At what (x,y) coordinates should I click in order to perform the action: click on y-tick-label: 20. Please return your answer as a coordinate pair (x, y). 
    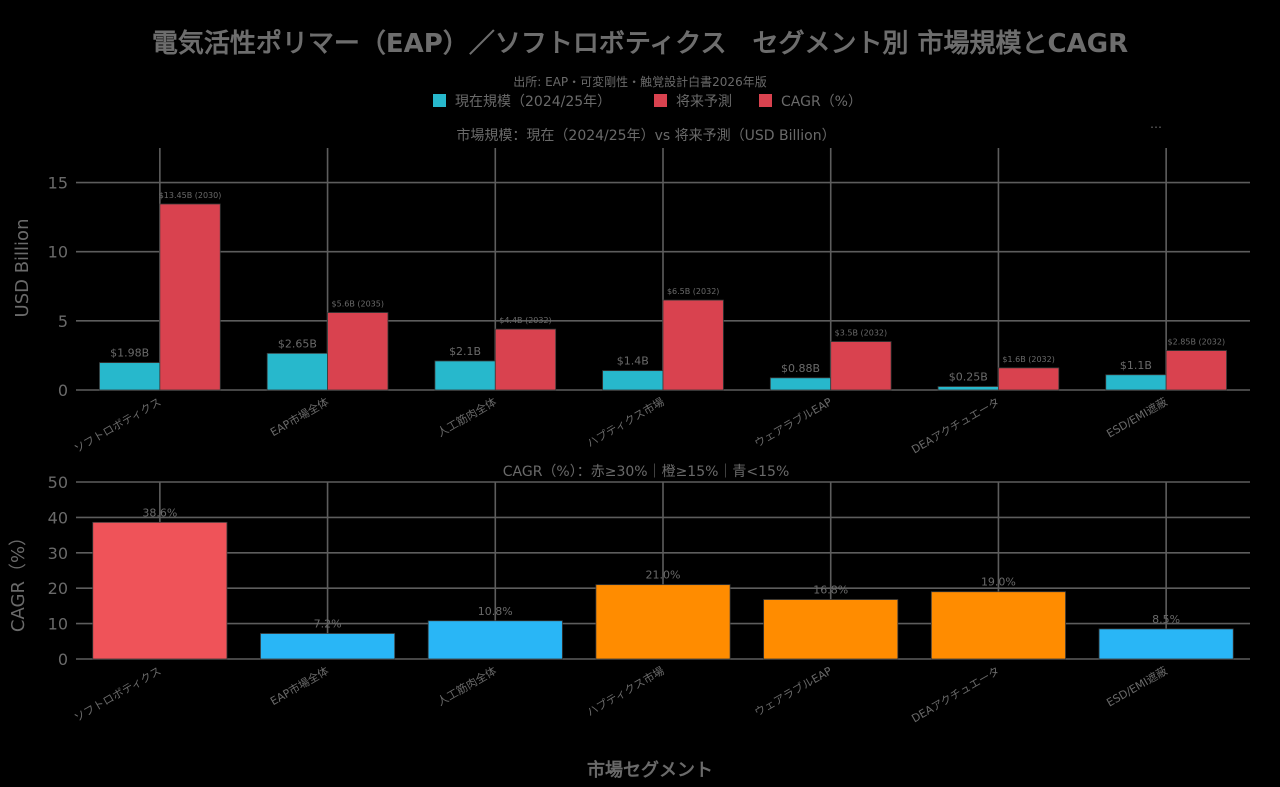
    Looking at the image, I should click on (58, 588).